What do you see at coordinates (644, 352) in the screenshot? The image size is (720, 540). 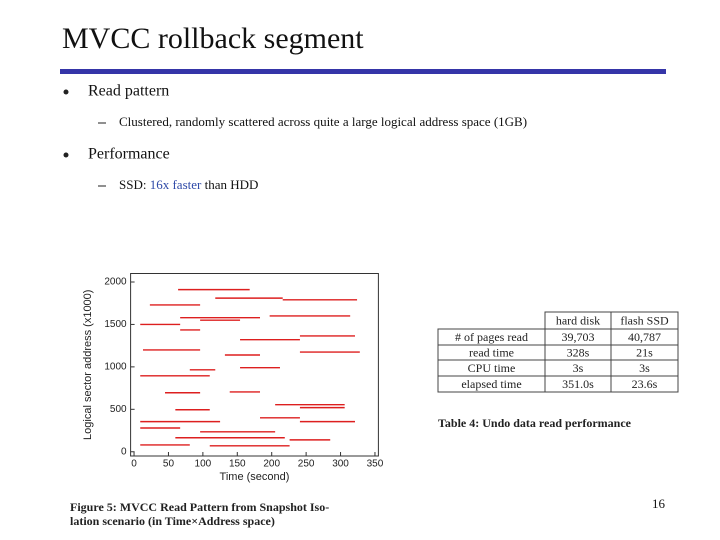 I see `table-cell: 21s` at bounding box center [644, 352].